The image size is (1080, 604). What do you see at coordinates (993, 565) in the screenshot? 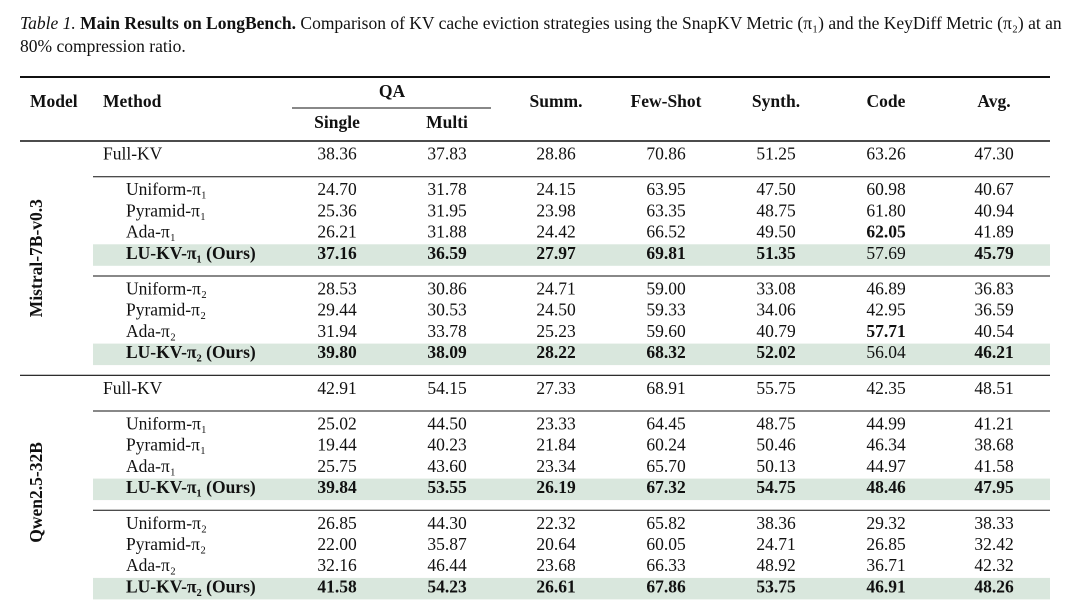
I see `value-cell: 42.32` at bounding box center [993, 565].